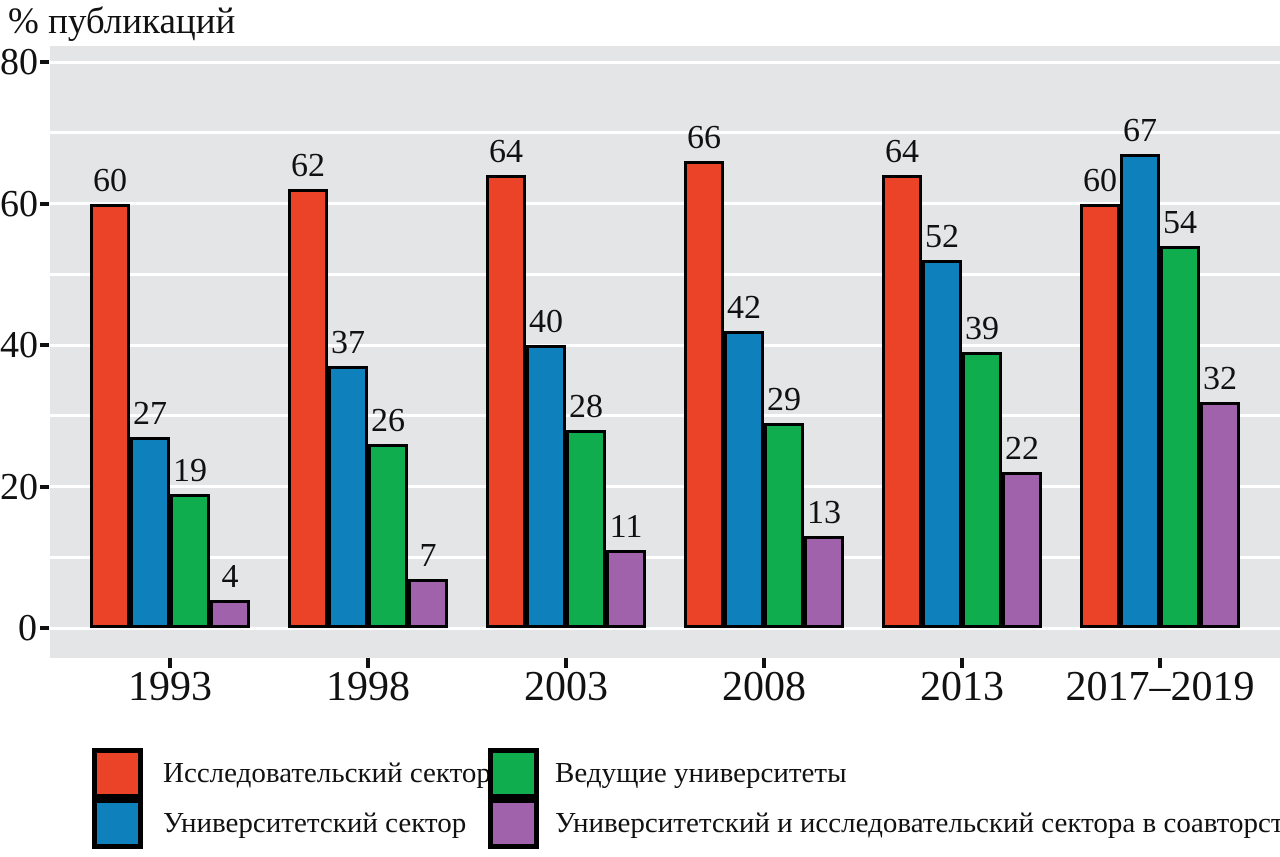  I want to click on bar-value-label: 27, so click(150, 413).